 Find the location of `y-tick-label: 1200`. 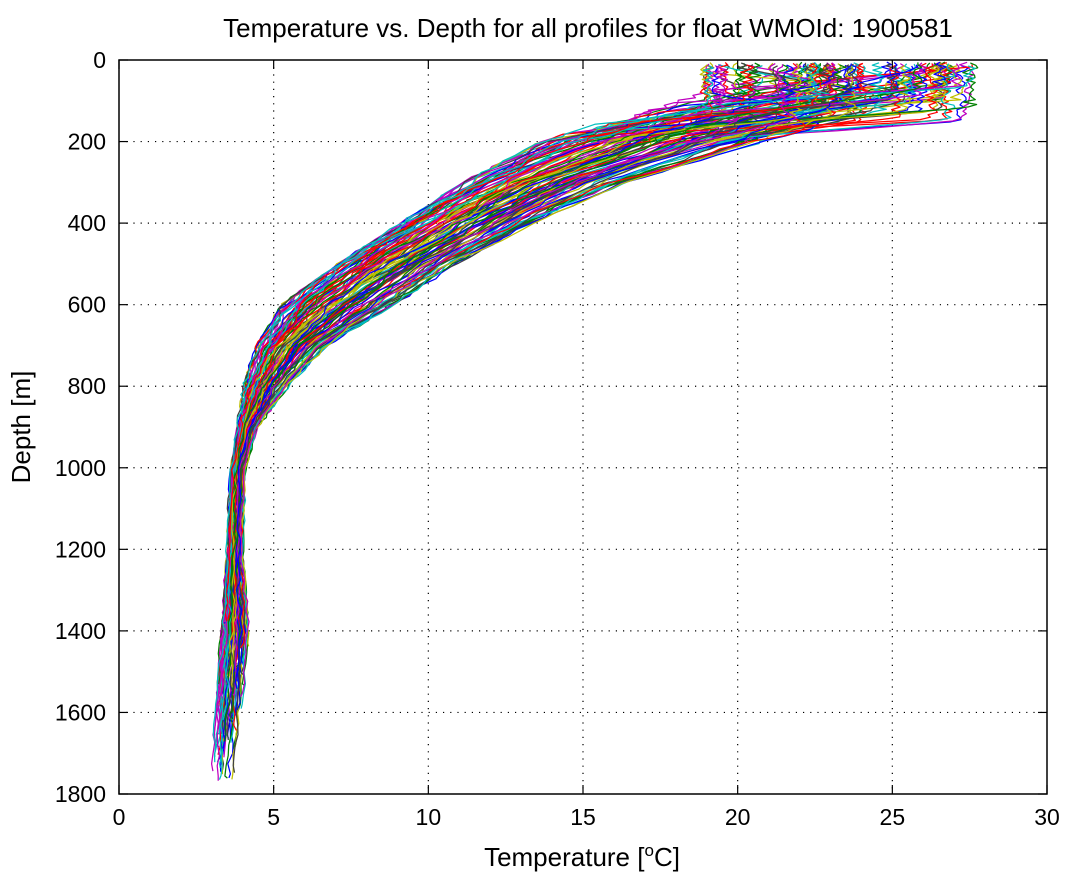

y-tick-label: 1200 is located at coordinates (80, 549).